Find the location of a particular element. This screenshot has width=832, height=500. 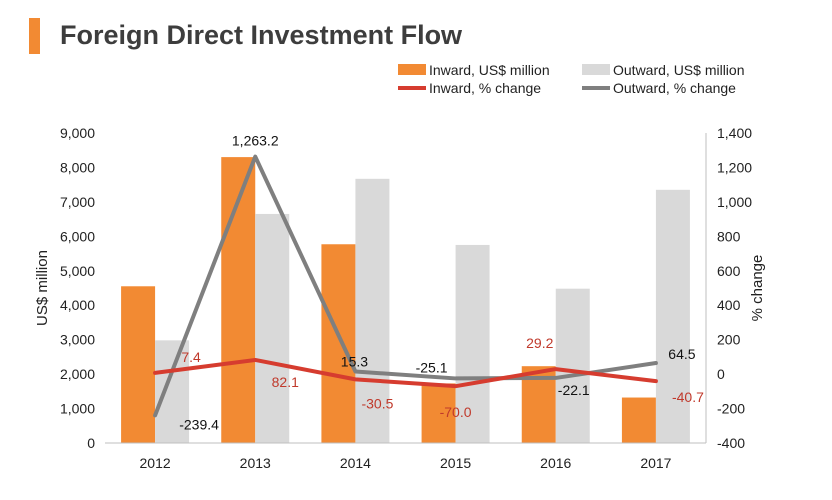

page-title: Foreign Direct Investment Flow is located at coordinates (261, 35).